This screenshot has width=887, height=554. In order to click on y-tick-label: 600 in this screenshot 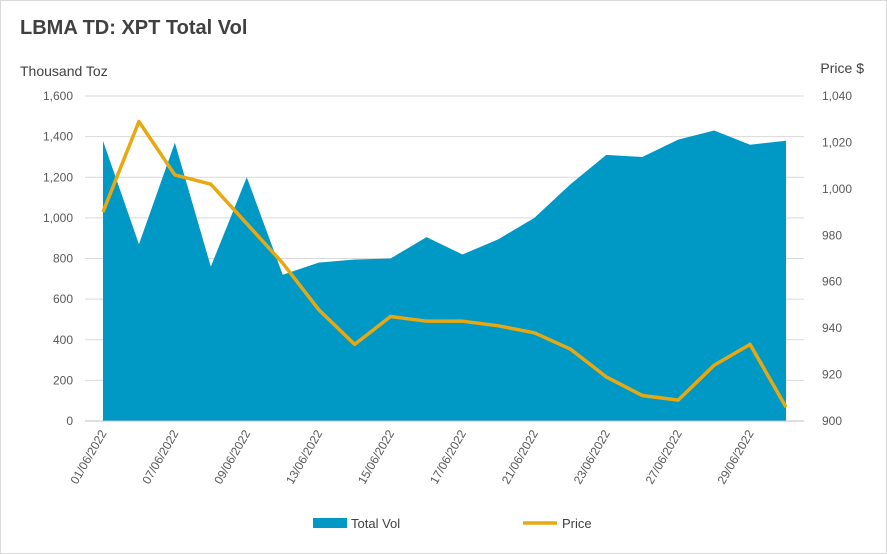, I will do `click(63, 299)`.